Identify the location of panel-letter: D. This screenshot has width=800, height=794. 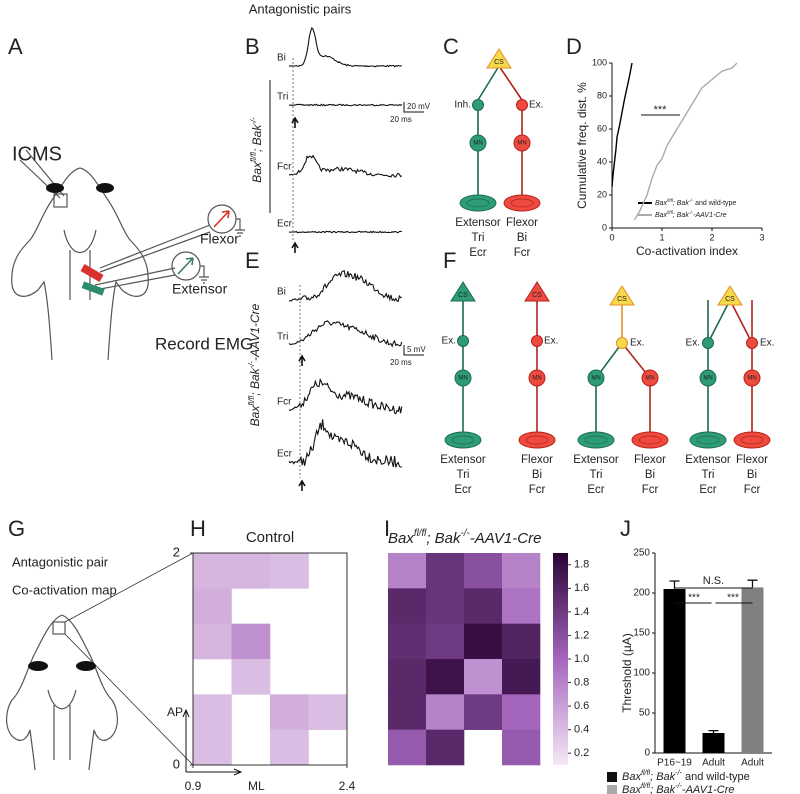
(574, 46).